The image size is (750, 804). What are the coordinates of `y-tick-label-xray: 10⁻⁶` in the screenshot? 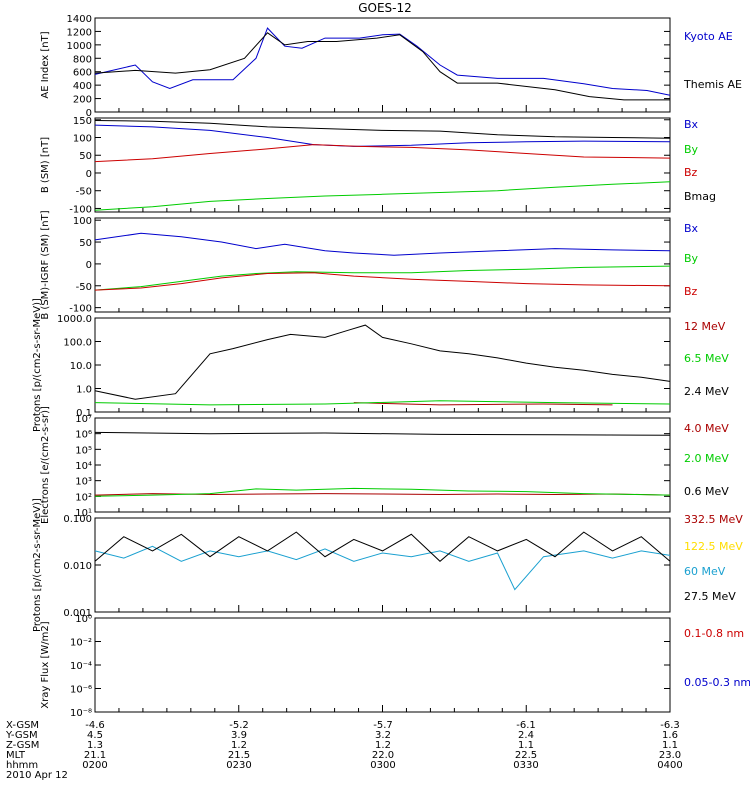 It's located at (81, 690).